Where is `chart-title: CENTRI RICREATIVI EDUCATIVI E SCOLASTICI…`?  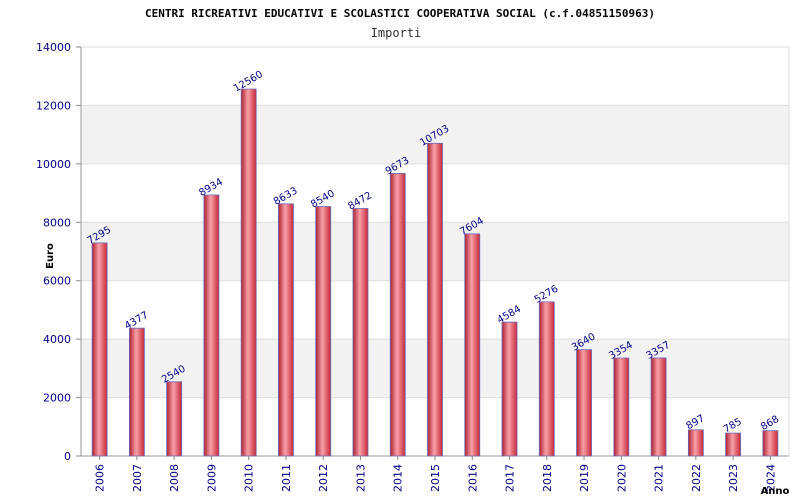 chart-title: CENTRI RICREATIVI EDUCATIVI E SCOLASTICI… is located at coordinates (400, 13).